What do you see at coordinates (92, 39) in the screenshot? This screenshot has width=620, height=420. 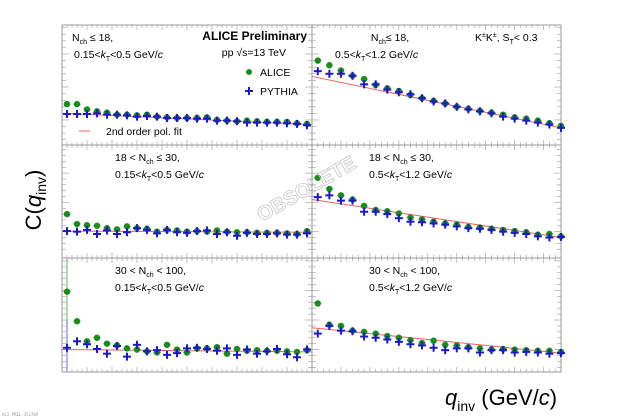 I see `panel-label-nch: Nch ≤ 18,` at bounding box center [92, 39].